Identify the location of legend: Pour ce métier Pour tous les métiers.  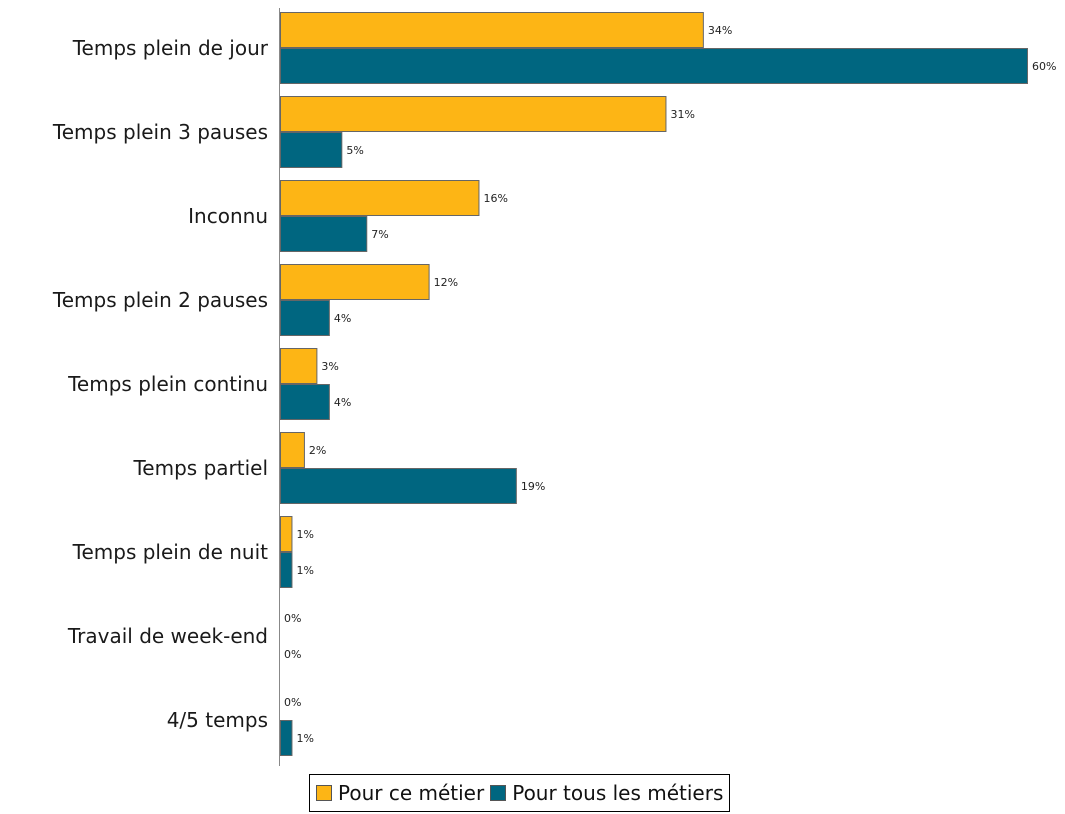
(520, 793).